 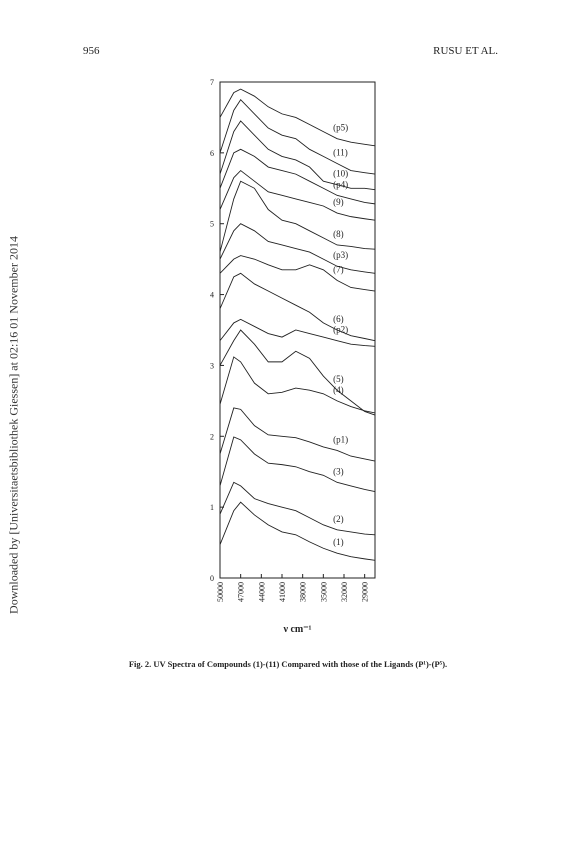 What do you see at coordinates (340, 152) in the screenshot?
I see `curve-label: (11)` at bounding box center [340, 152].